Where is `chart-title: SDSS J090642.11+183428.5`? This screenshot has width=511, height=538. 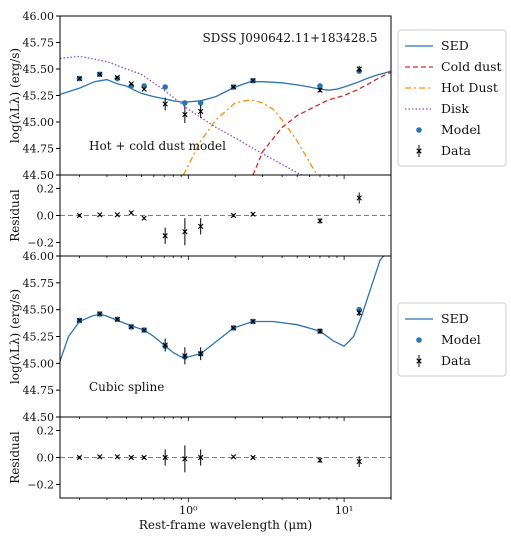 chart-title: SDSS J090642.11+183428.5 is located at coordinates (290, 38).